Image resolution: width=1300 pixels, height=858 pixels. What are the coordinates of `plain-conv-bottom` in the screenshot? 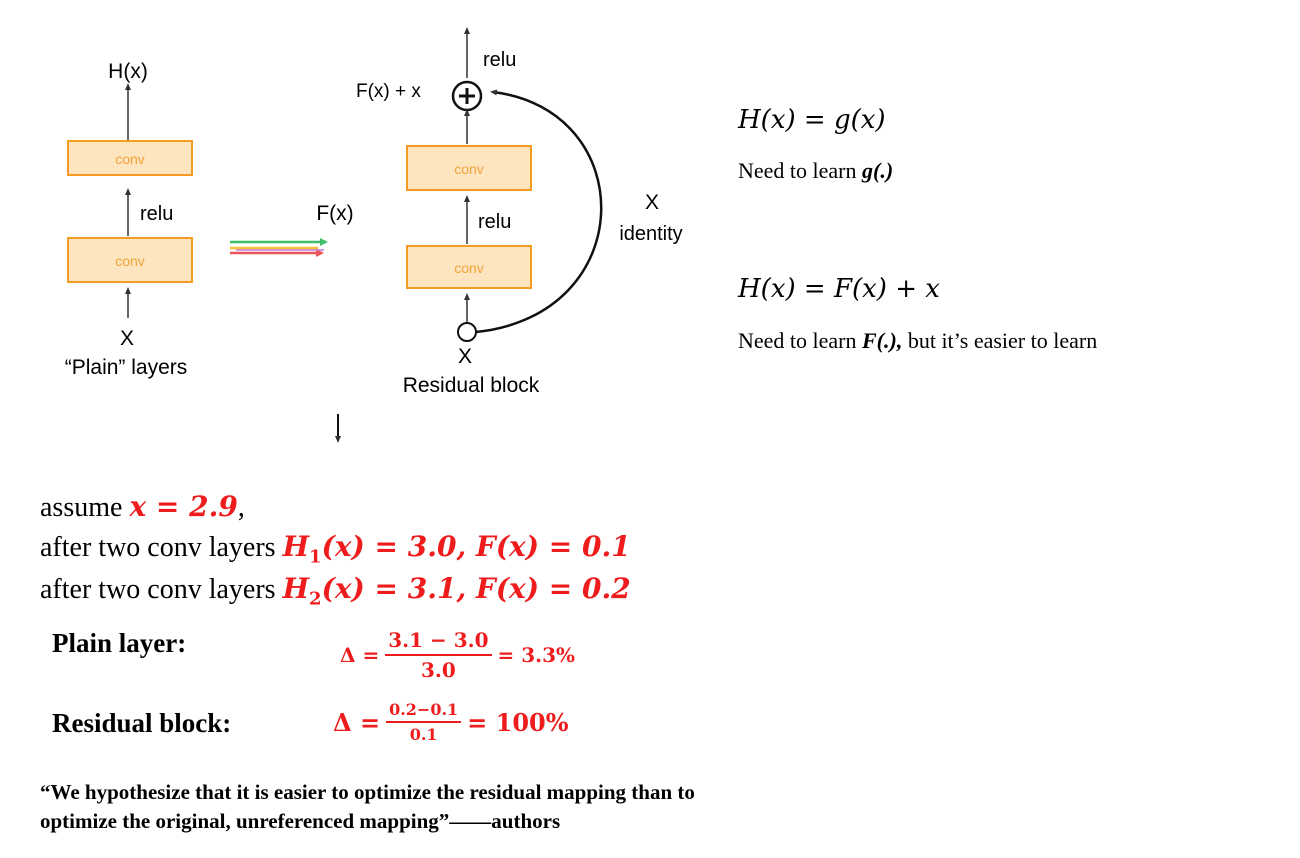 It's located at (130, 260).